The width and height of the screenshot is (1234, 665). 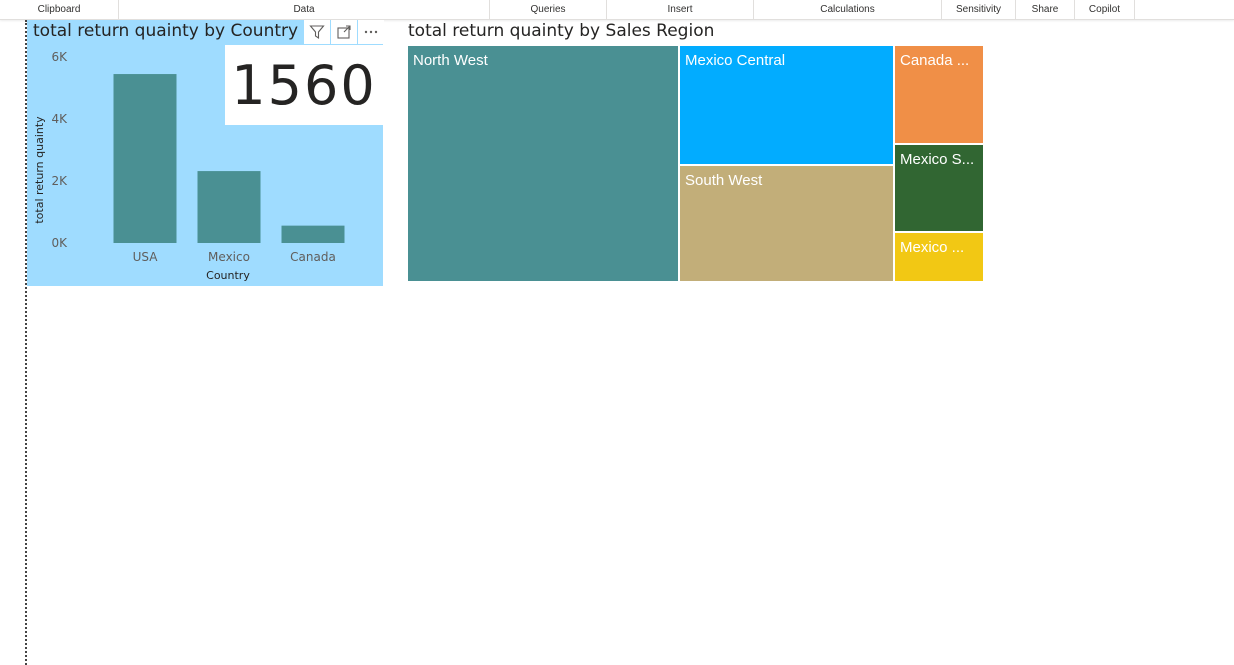 What do you see at coordinates (59, 9) in the screenshot?
I see `ribbon-group-clipboard: Clipboard` at bounding box center [59, 9].